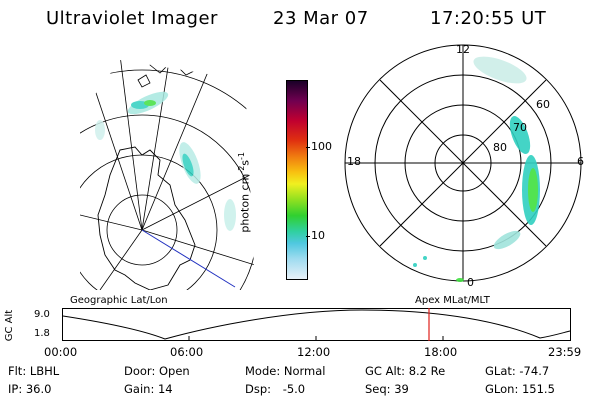 This screenshot has height=400, width=600. I want to click on instrument-title: Ultraviolet Imager, so click(132, 18).